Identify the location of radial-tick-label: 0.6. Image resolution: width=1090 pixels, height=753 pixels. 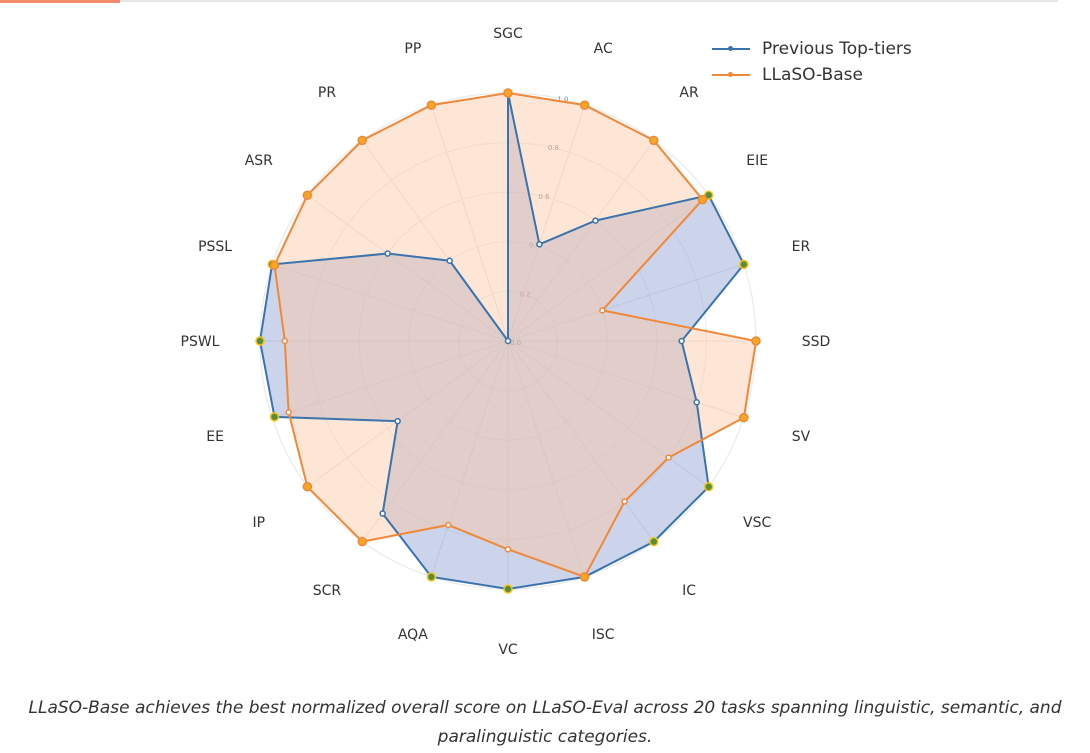
(544, 197).